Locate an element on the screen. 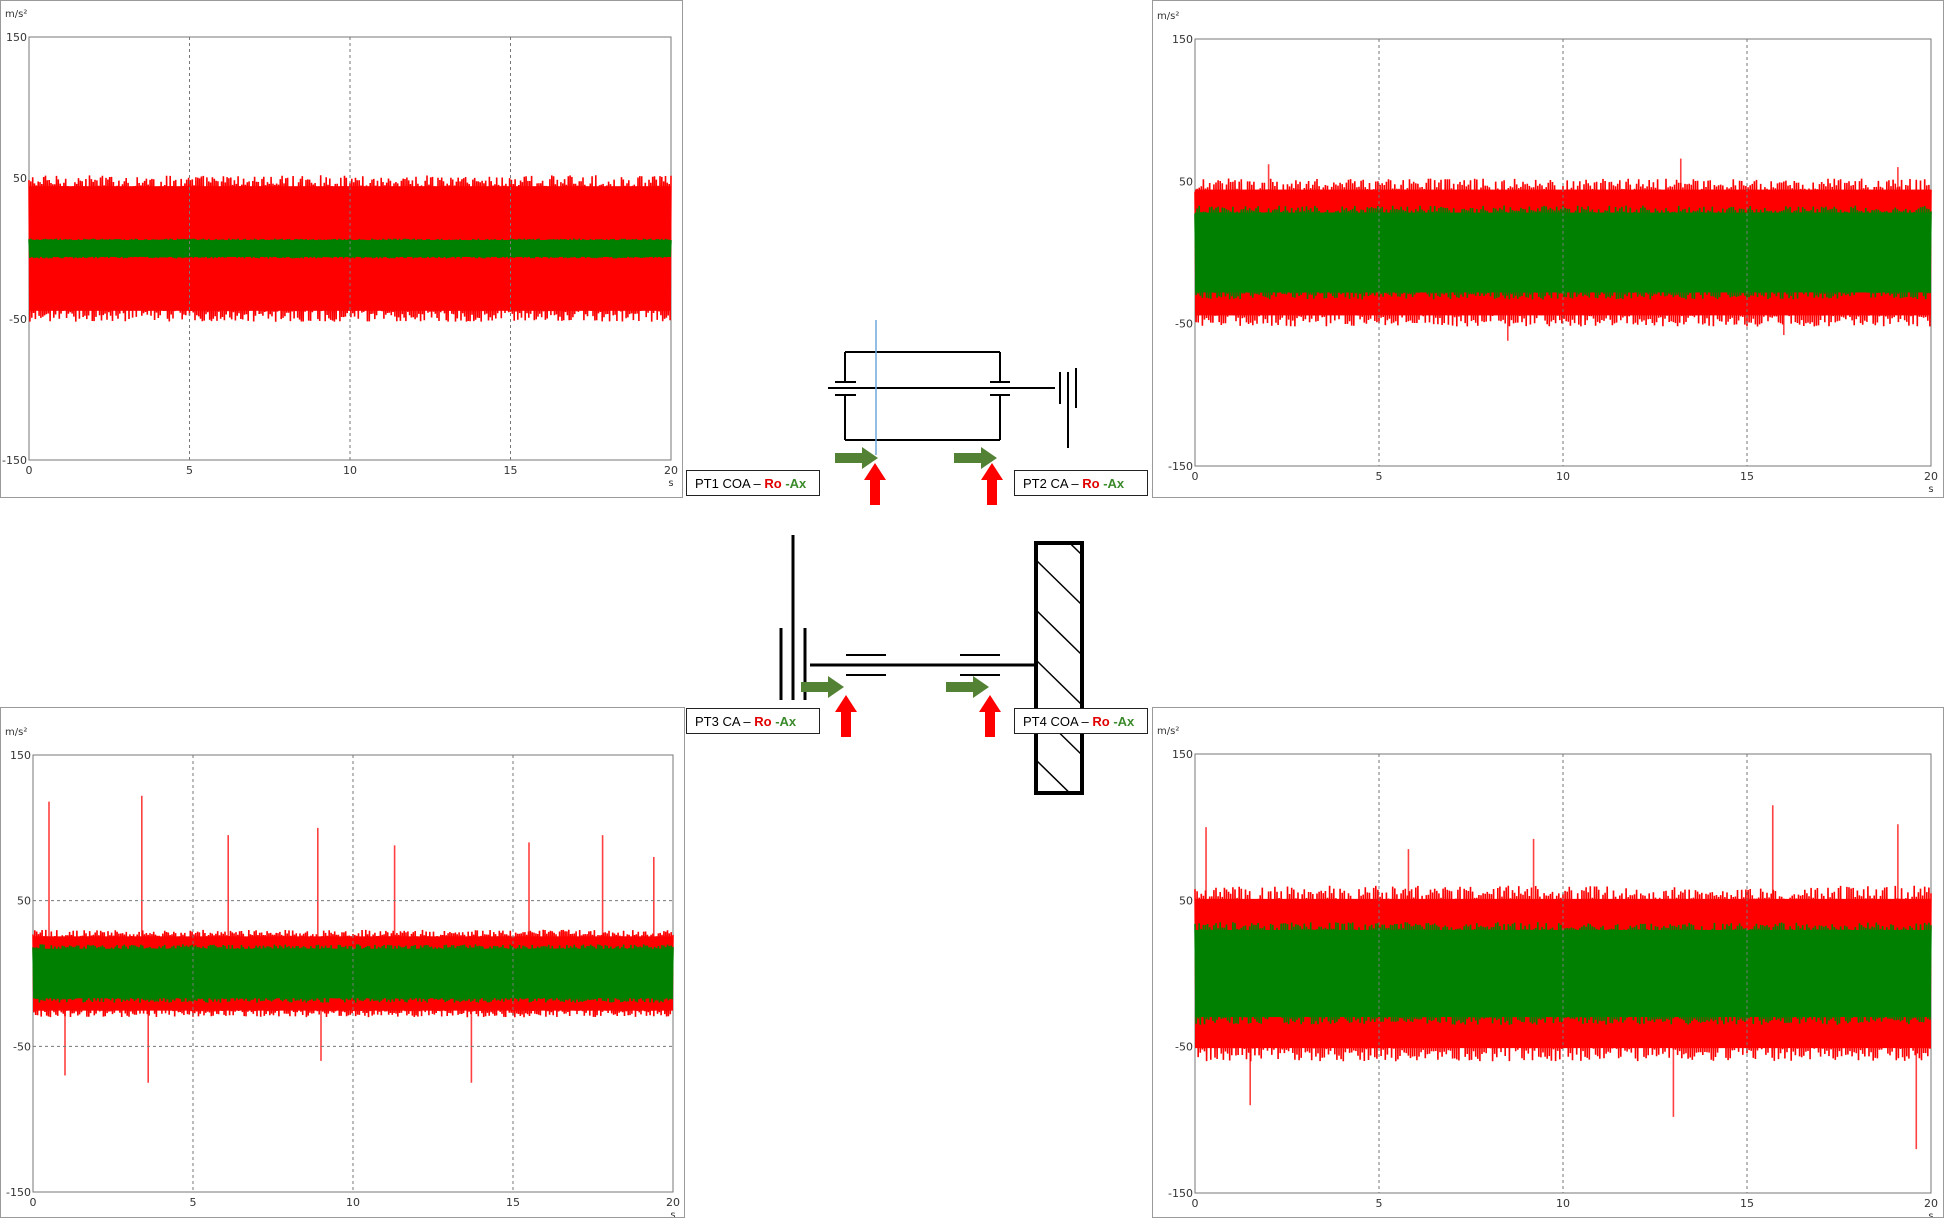 The width and height of the screenshot is (1944, 1223). label-pt2-text: PT2 CA – is located at coordinates (1053, 483).